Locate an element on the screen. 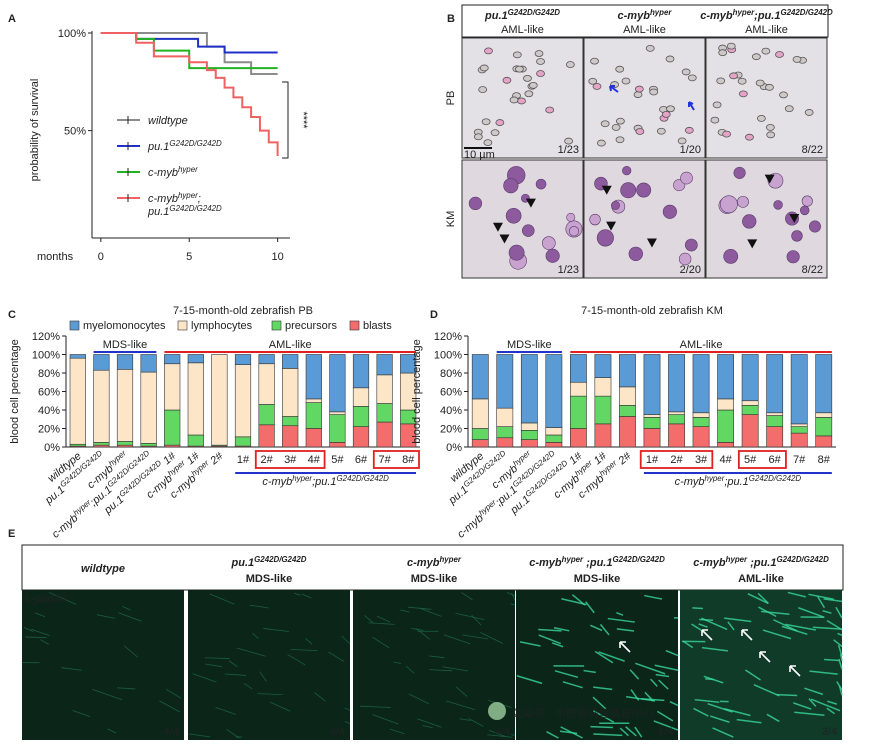 The width and height of the screenshot is (871, 745). count-label: 1/23 is located at coordinates (568, 270).